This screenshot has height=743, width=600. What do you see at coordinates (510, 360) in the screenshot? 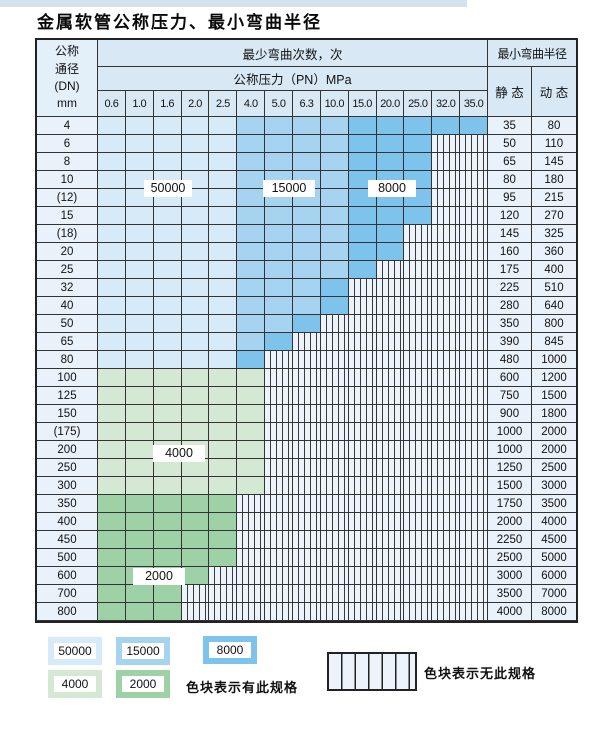
I see `static-value-cell: 480` at bounding box center [510, 360].